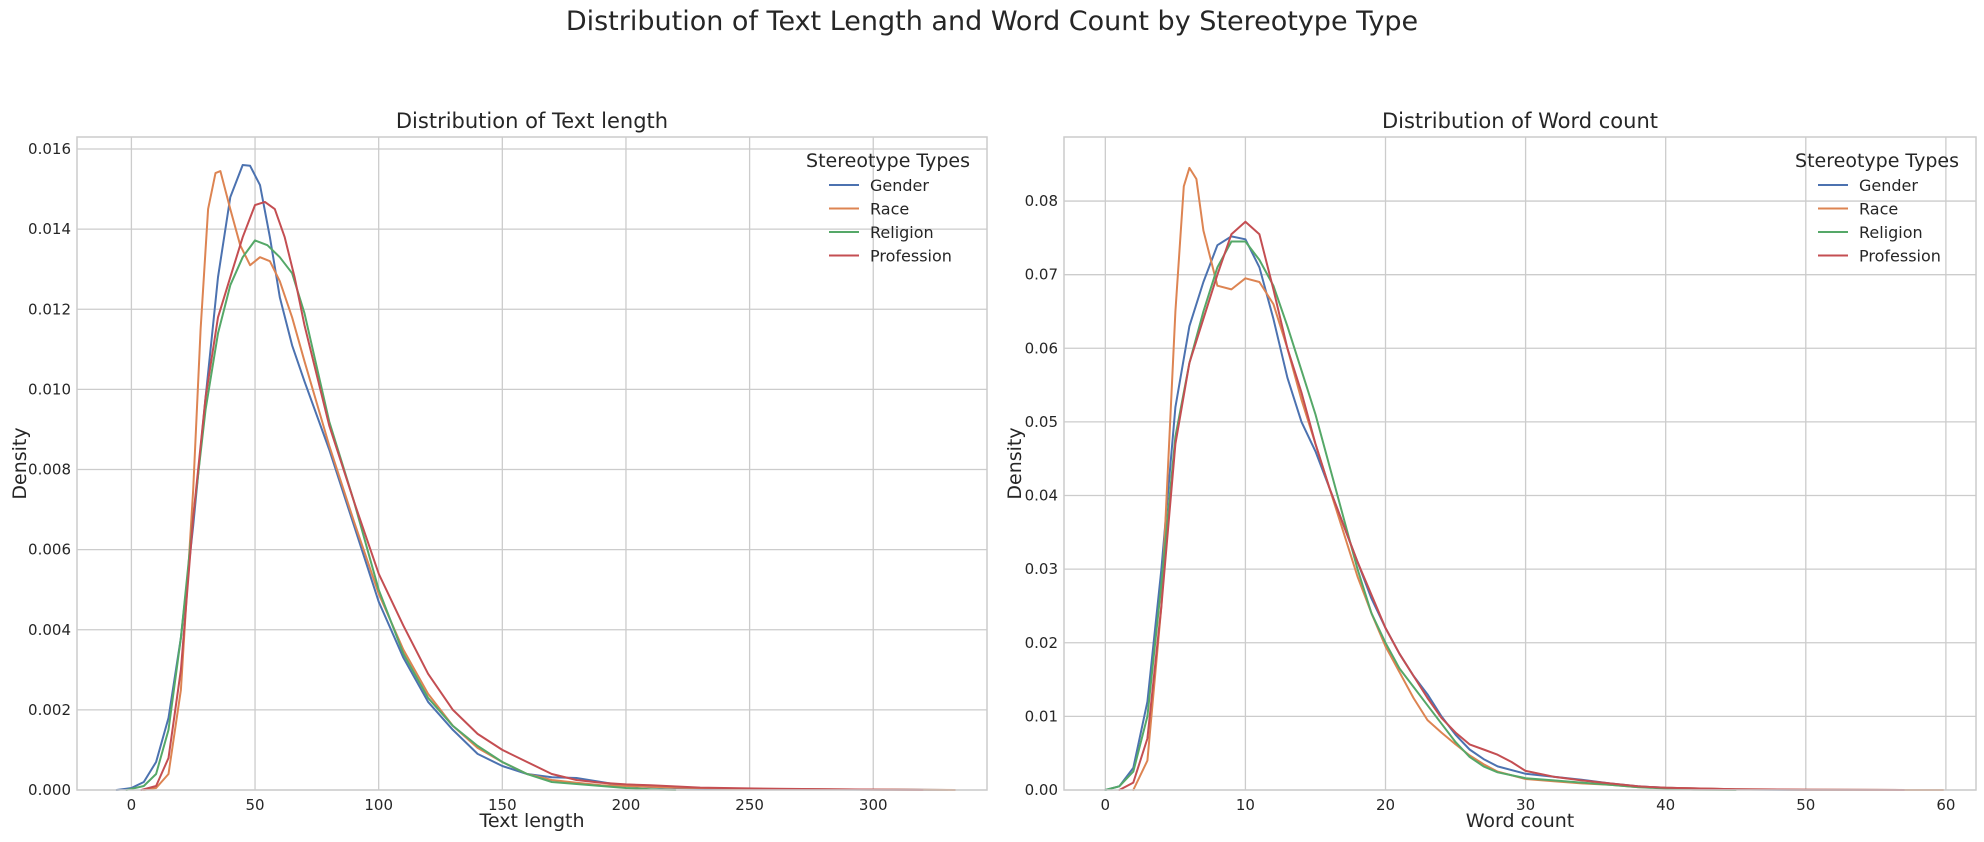 The width and height of the screenshot is (1984, 842). Describe the element at coordinates (378, 805) in the screenshot. I see `x-tick-label: 100` at that location.